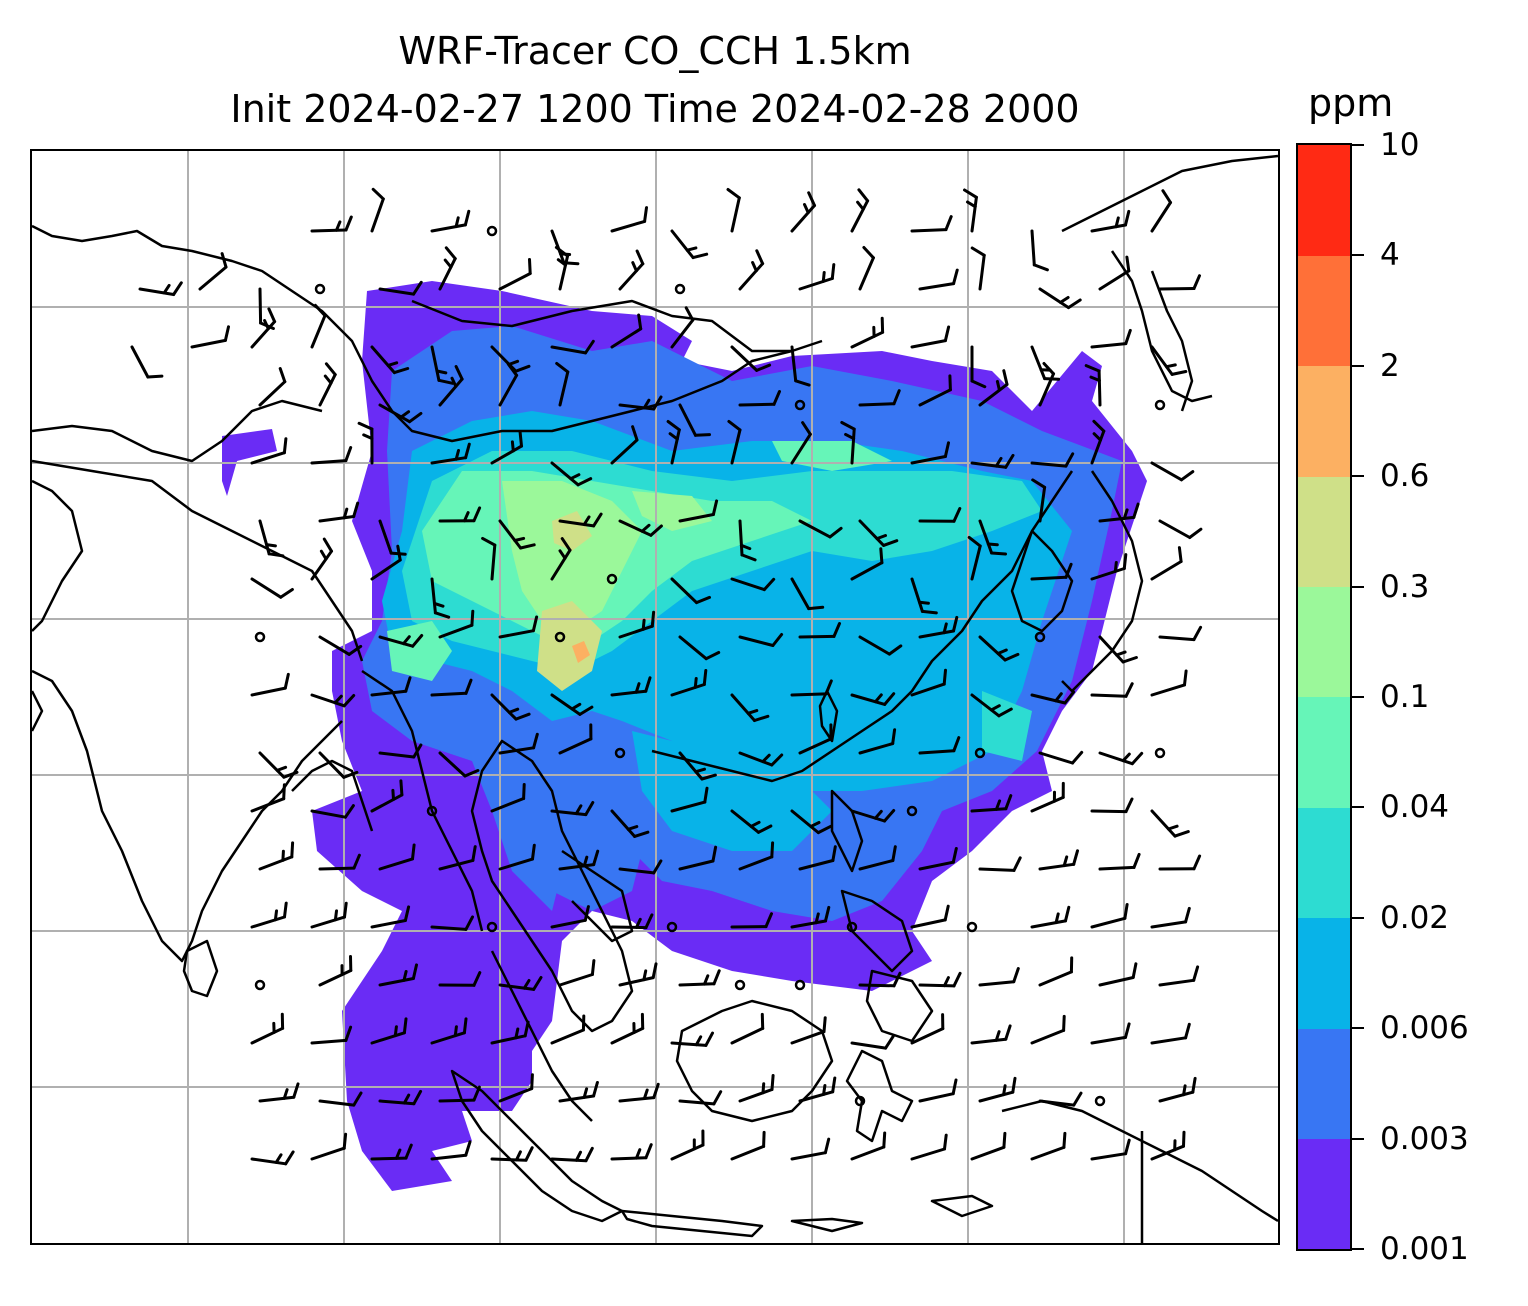  I want to click on colorbar, so click(1324, 697).